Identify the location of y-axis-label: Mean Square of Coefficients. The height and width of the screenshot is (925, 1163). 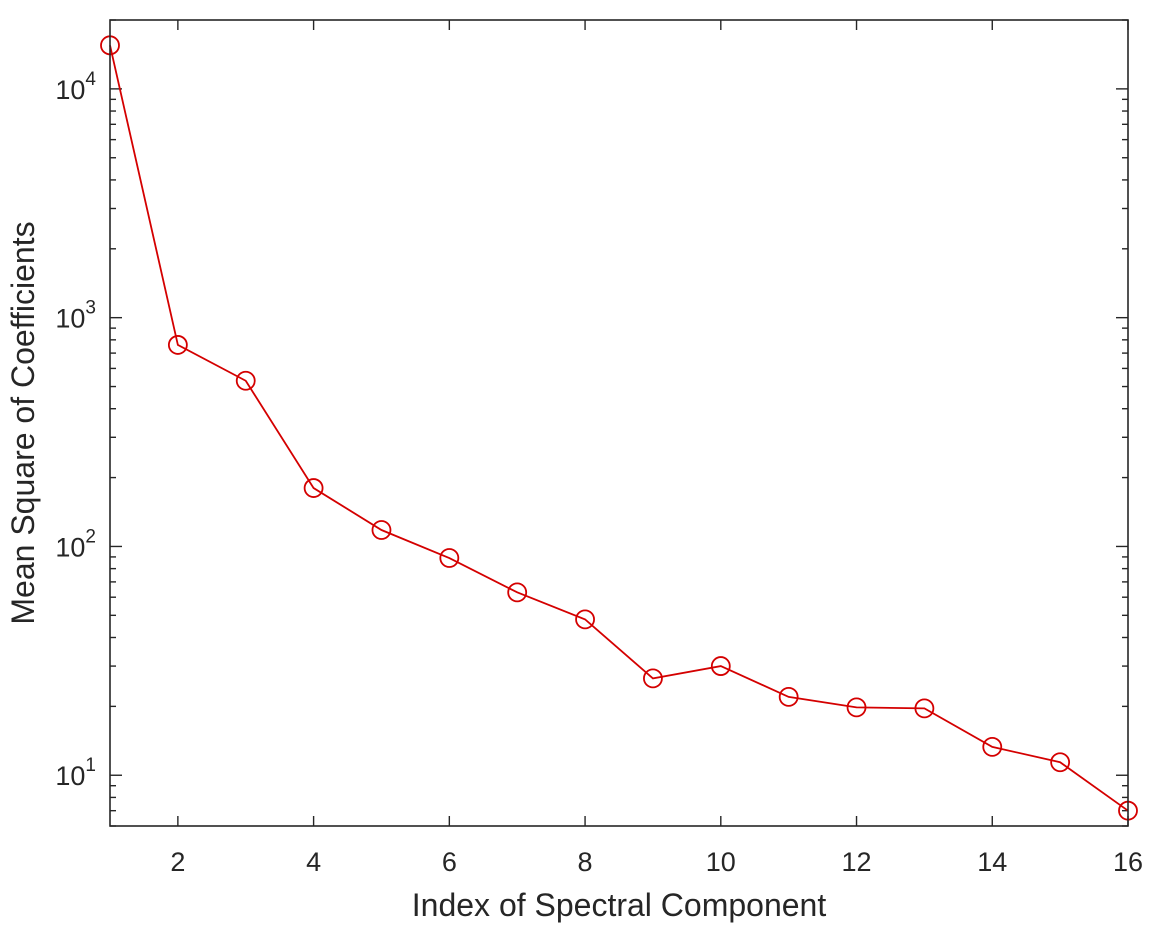
(23, 422).